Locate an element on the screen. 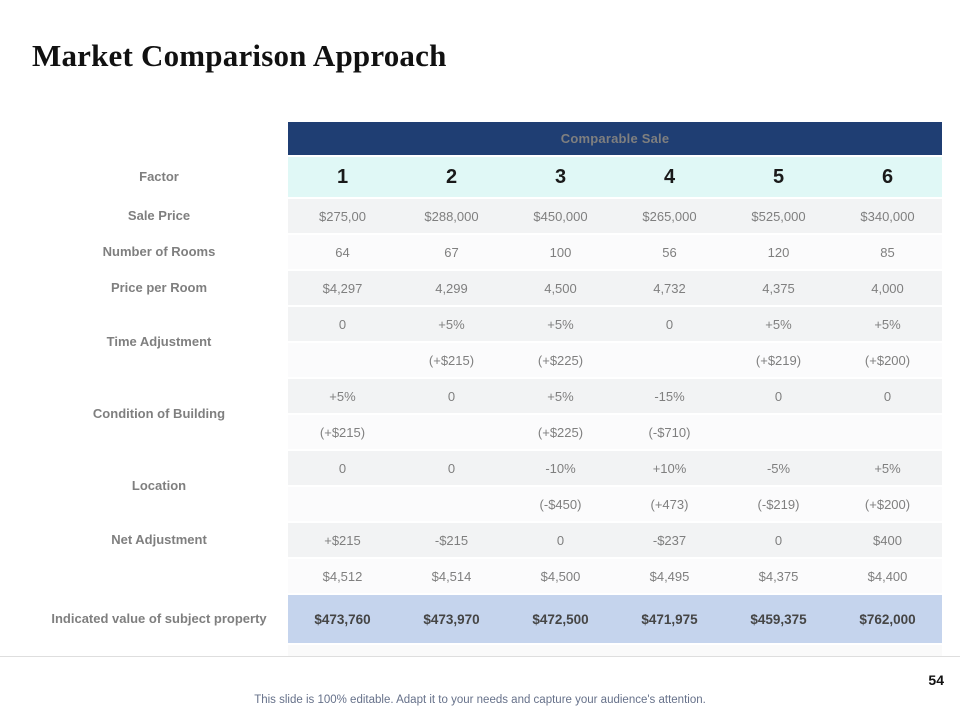 Image resolution: width=960 pixels, height=720 pixels. row-label: Sale Price is located at coordinates (159, 216).